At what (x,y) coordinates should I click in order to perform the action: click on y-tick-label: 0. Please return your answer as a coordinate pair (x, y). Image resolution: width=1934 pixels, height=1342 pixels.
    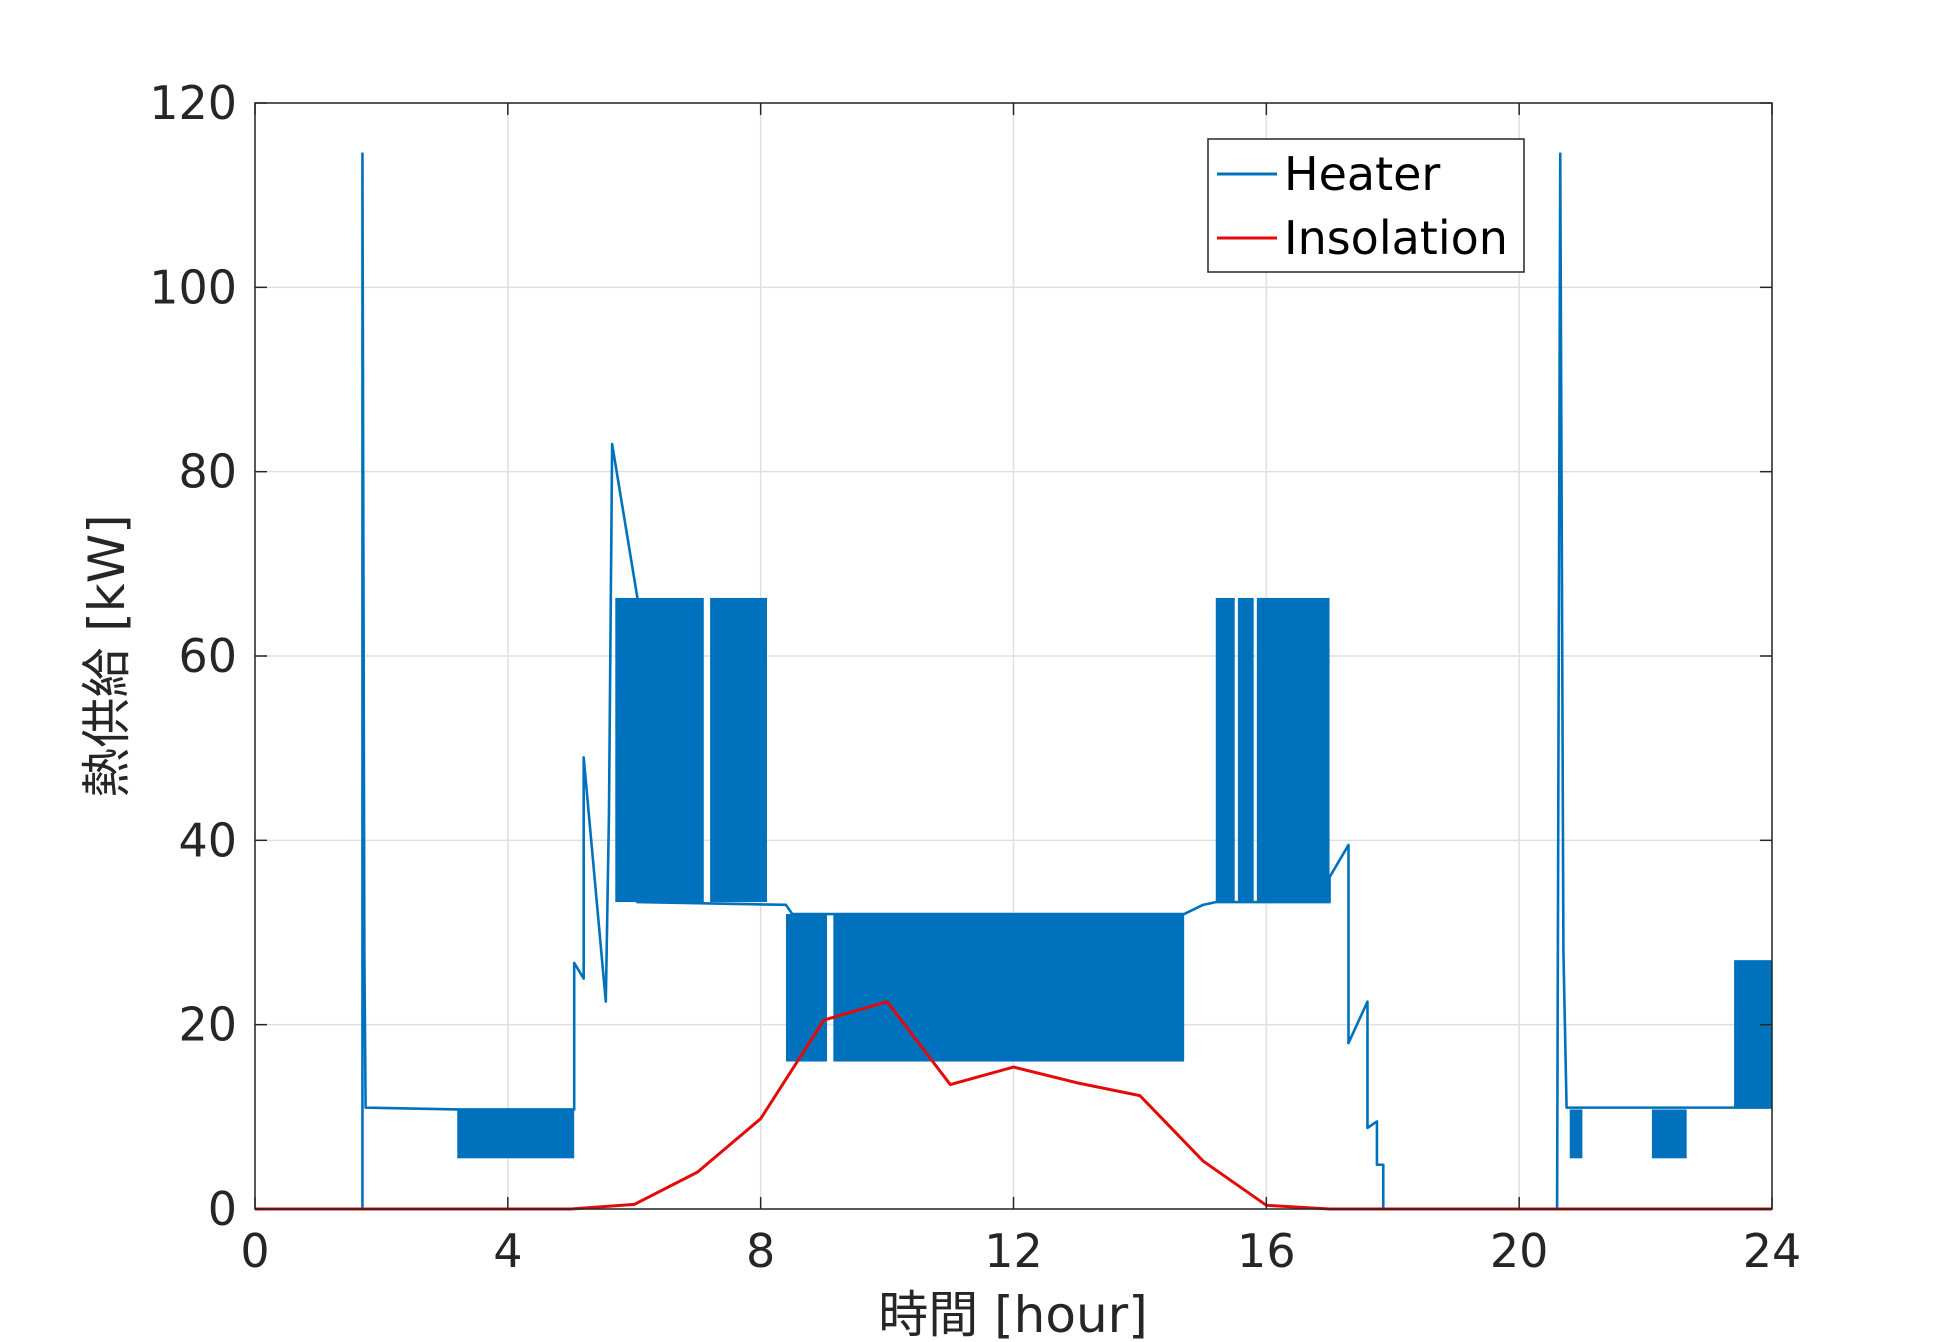
    Looking at the image, I should click on (222, 1209).